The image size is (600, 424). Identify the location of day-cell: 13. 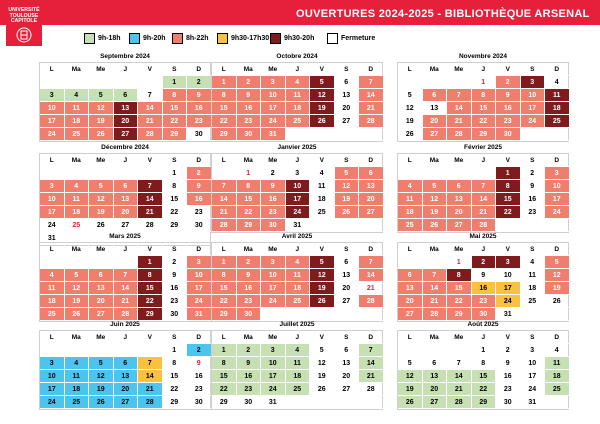
(125, 376).